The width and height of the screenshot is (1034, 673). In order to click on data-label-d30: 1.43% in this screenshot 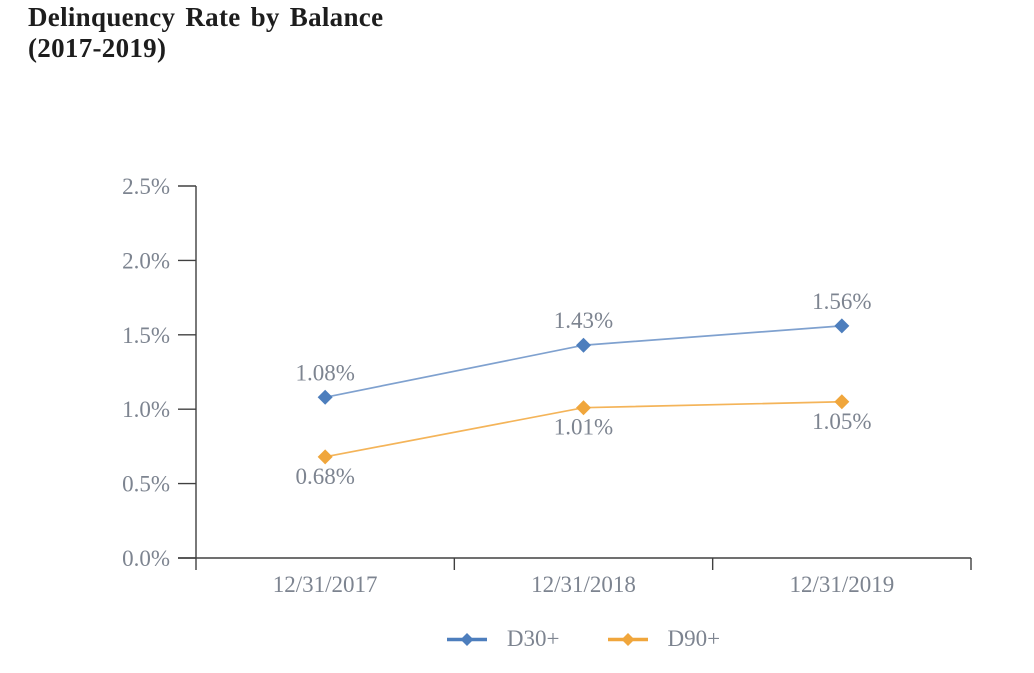, I will do `click(583, 320)`.